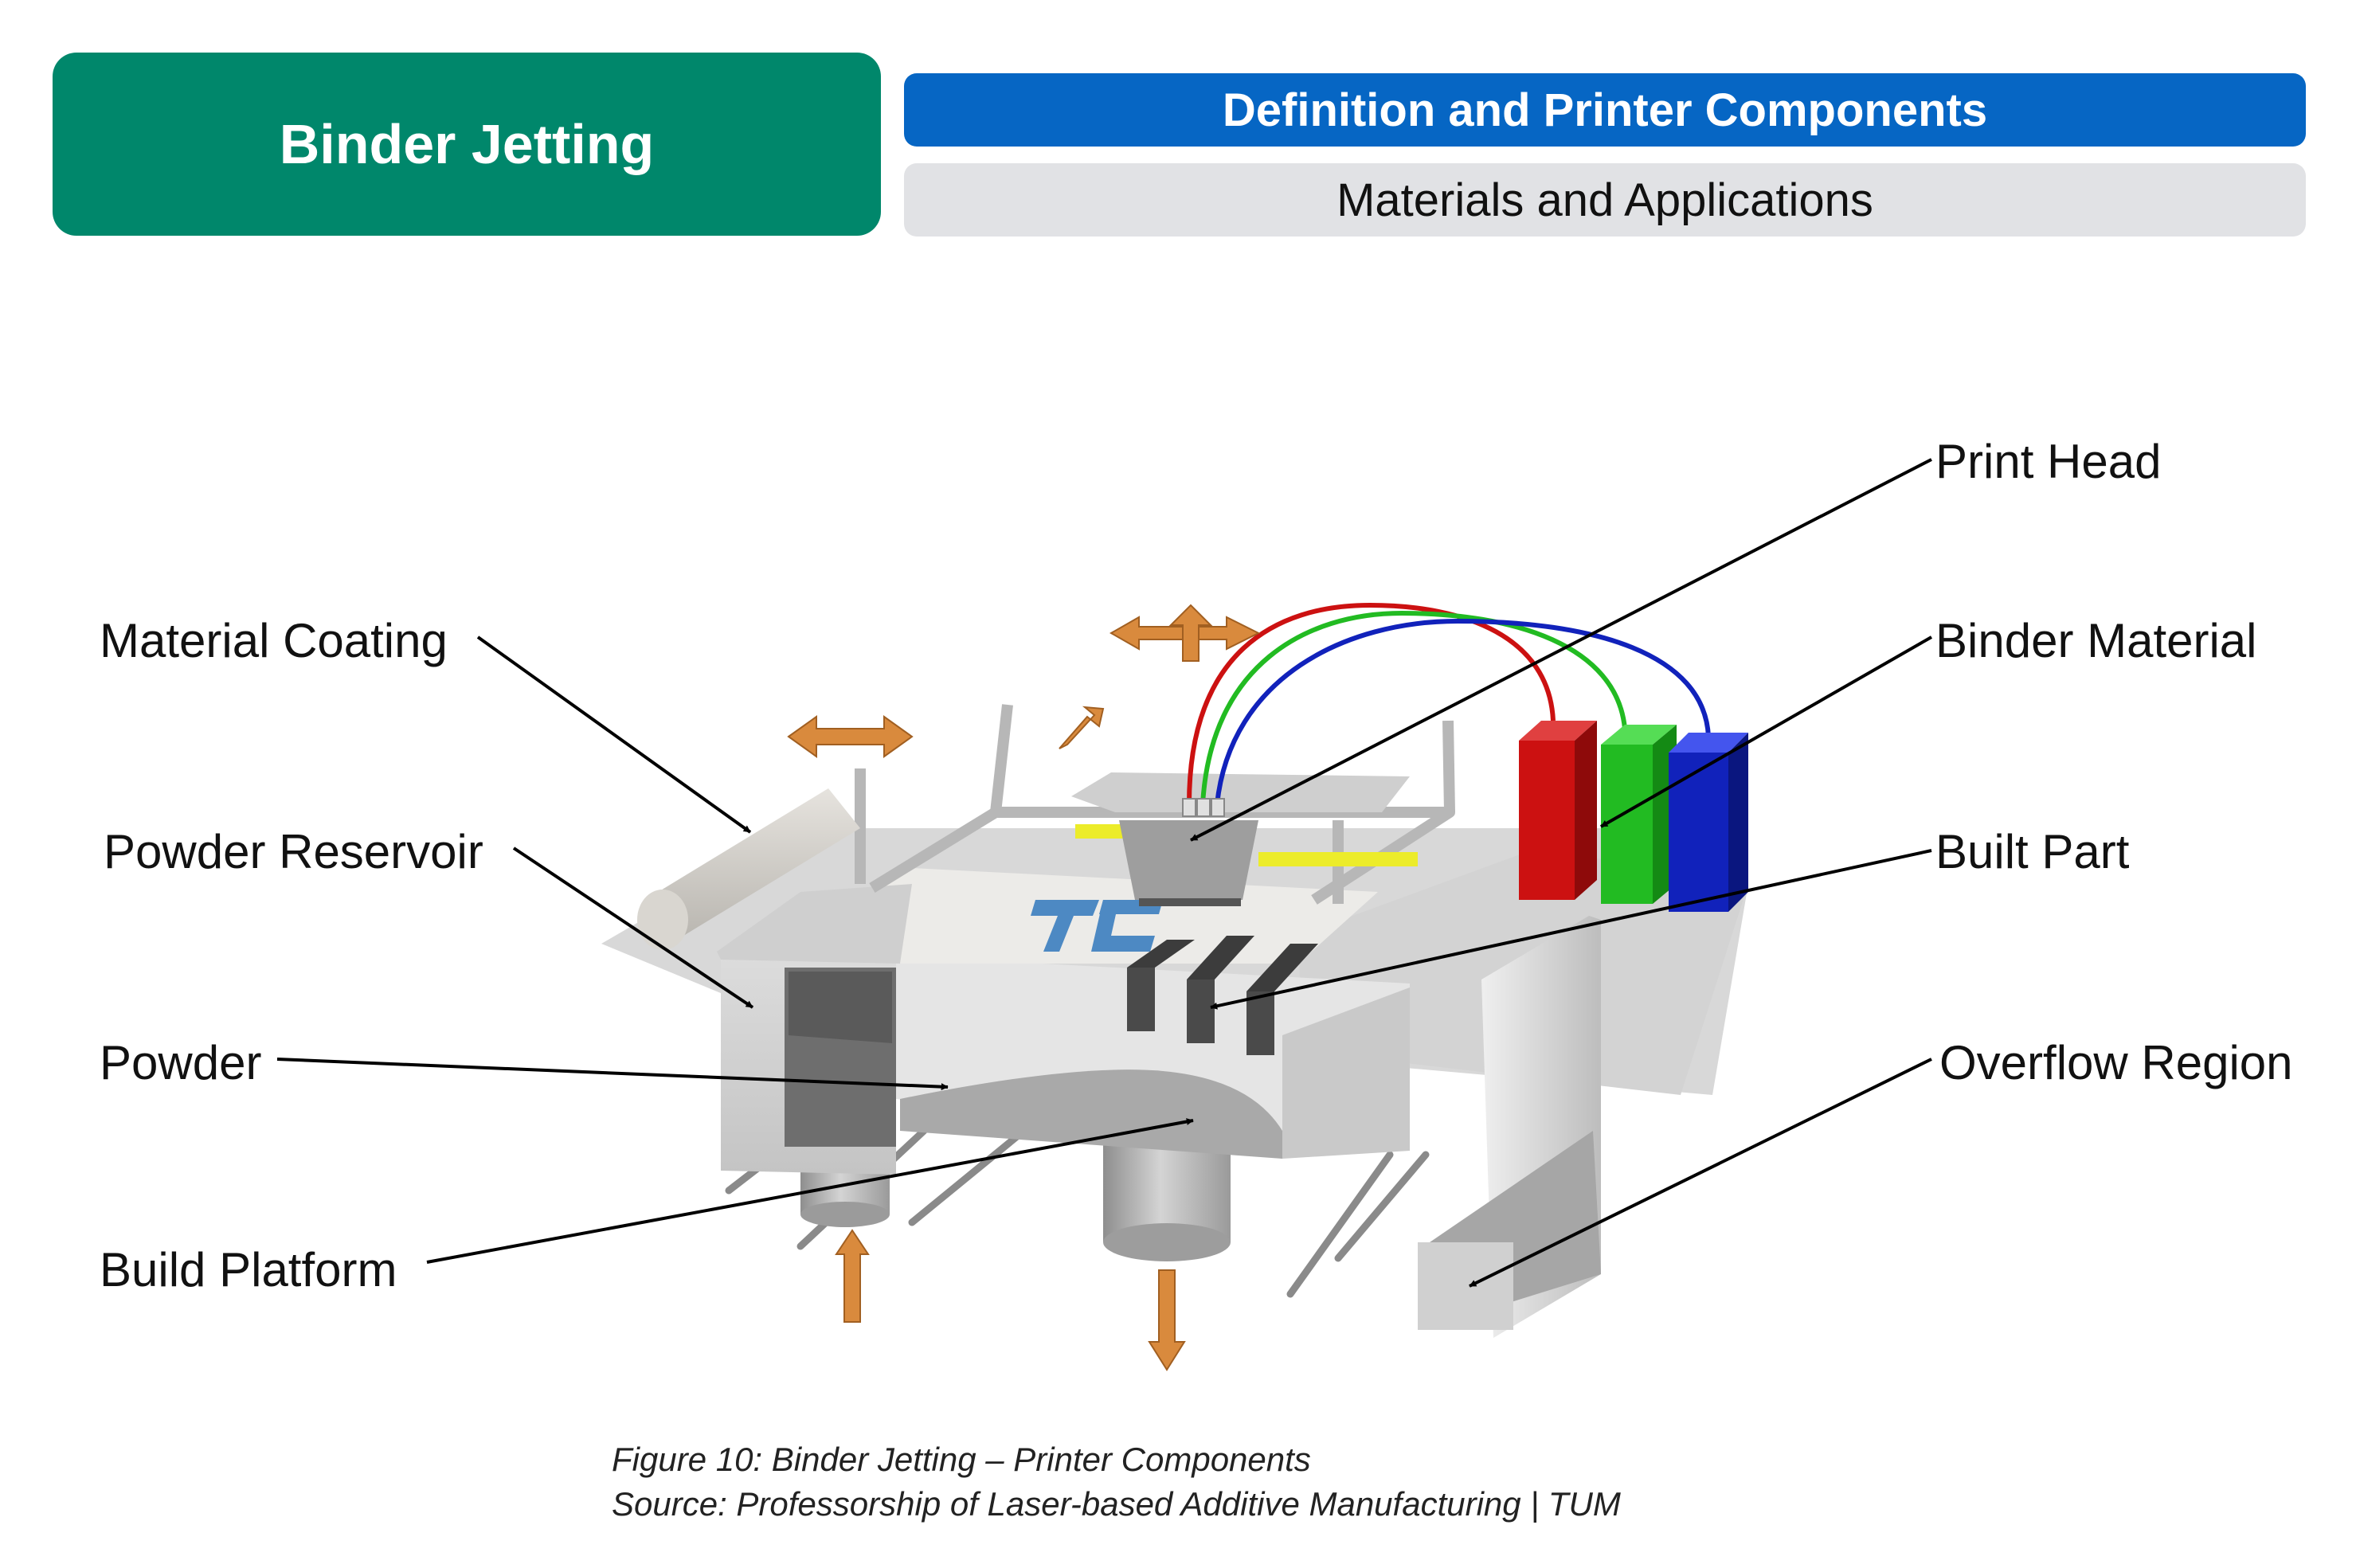 The width and height of the screenshot is (2356, 1568). I want to click on leader-print-head, so click(1561, 650).